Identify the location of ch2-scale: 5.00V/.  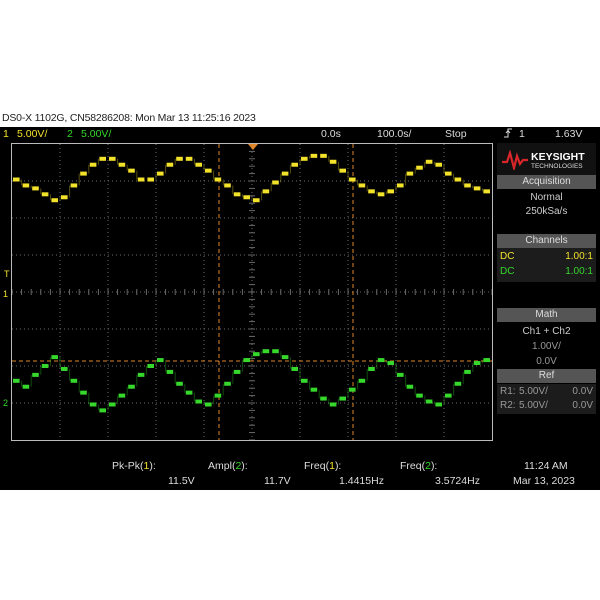
(96, 134).